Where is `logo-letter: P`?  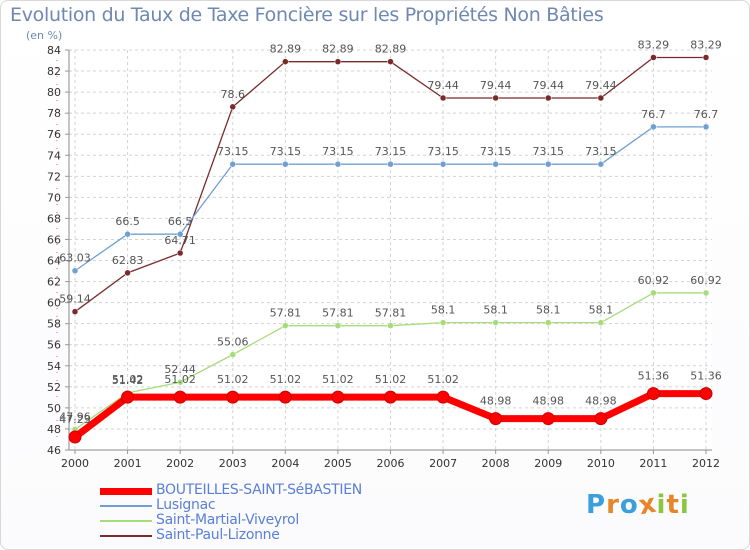
logo-letter: P is located at coordinates (596, 505).